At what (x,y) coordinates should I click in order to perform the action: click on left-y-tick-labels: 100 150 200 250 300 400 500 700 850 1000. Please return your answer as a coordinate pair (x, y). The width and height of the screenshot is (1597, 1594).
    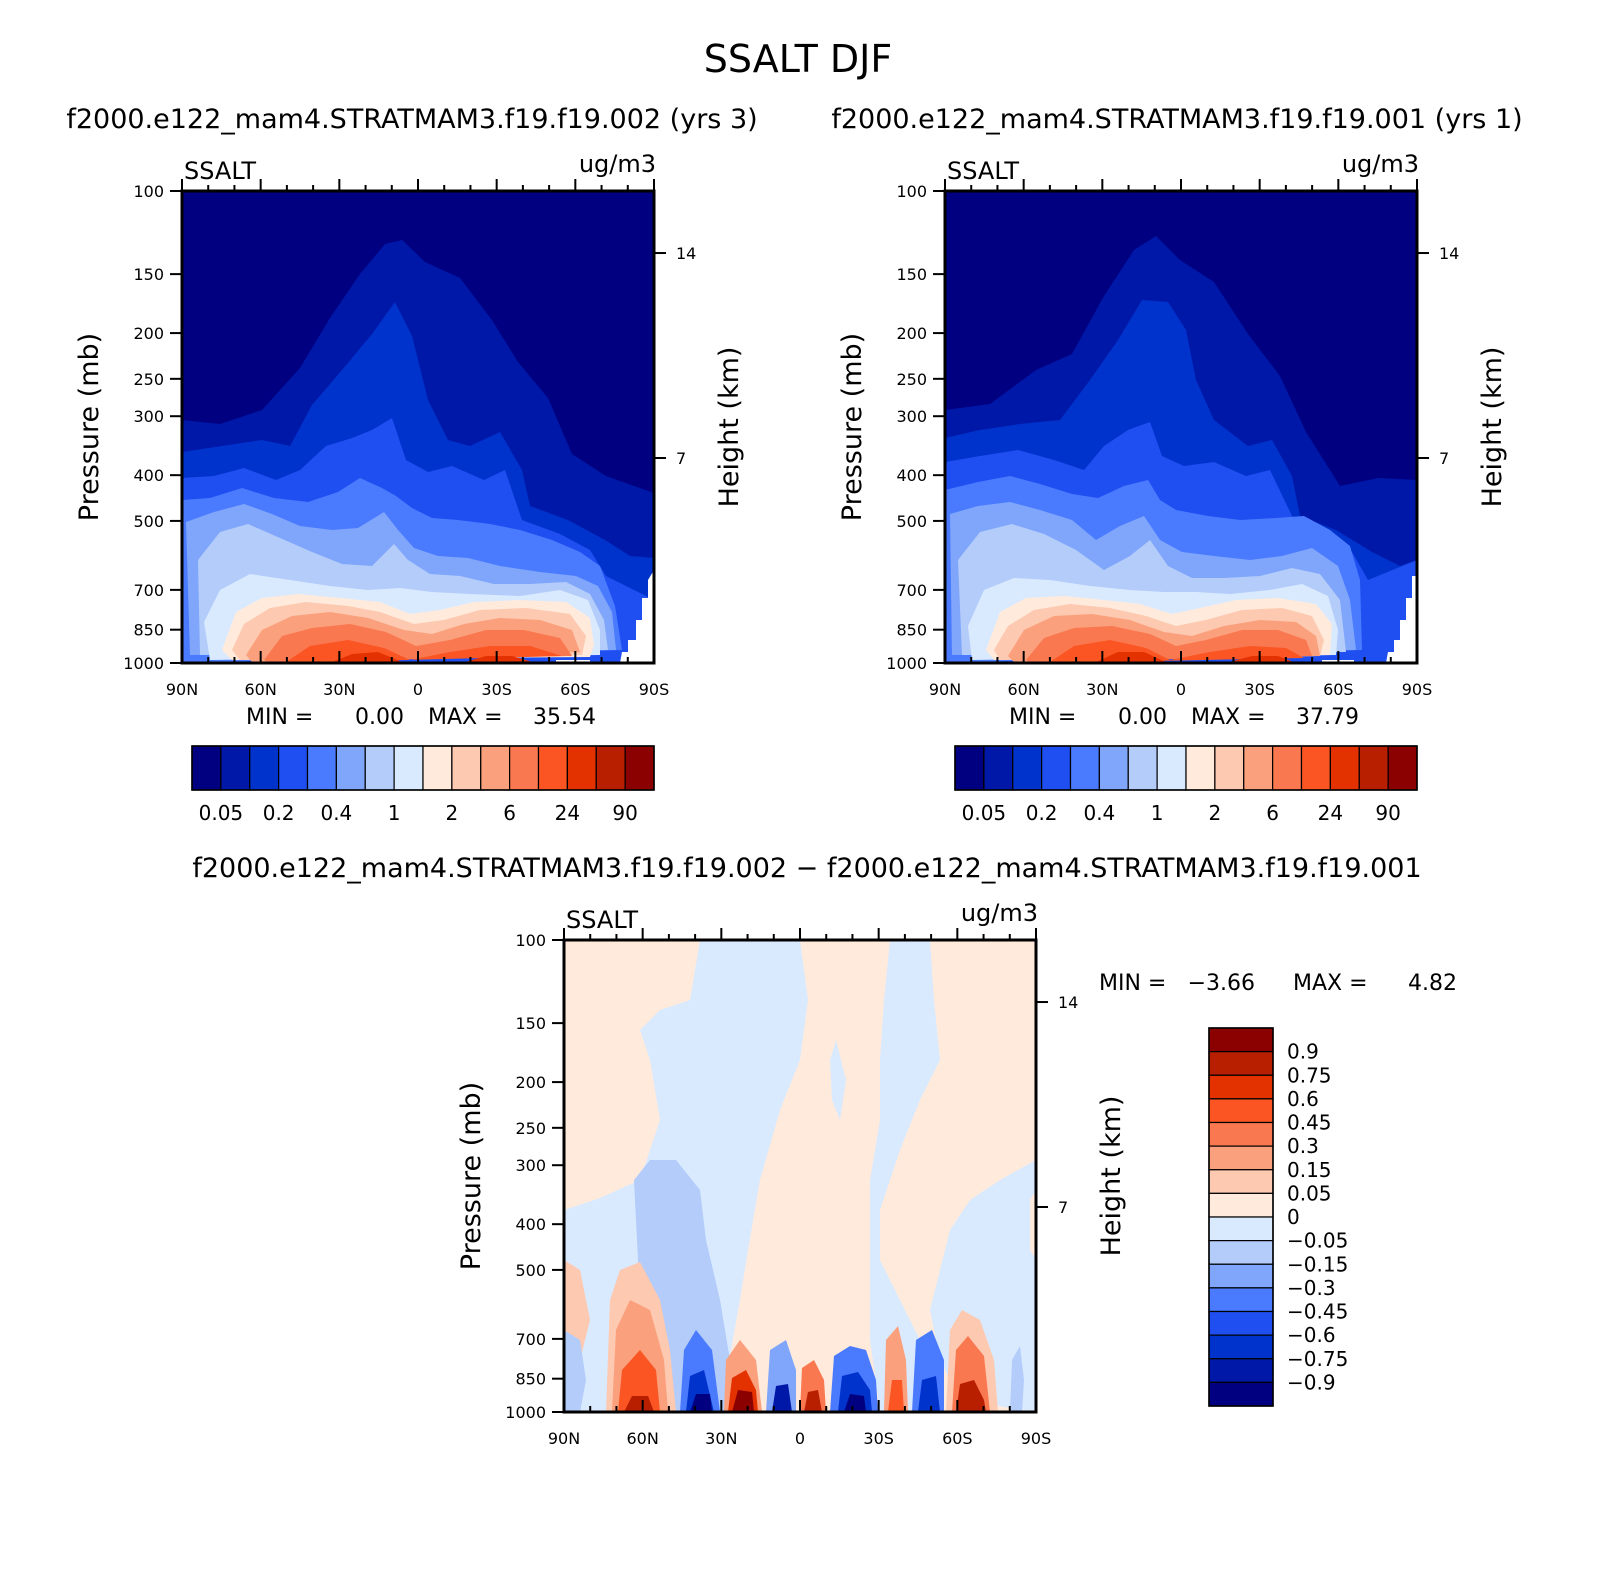
    Looking at the image, I should click on (143, 427).